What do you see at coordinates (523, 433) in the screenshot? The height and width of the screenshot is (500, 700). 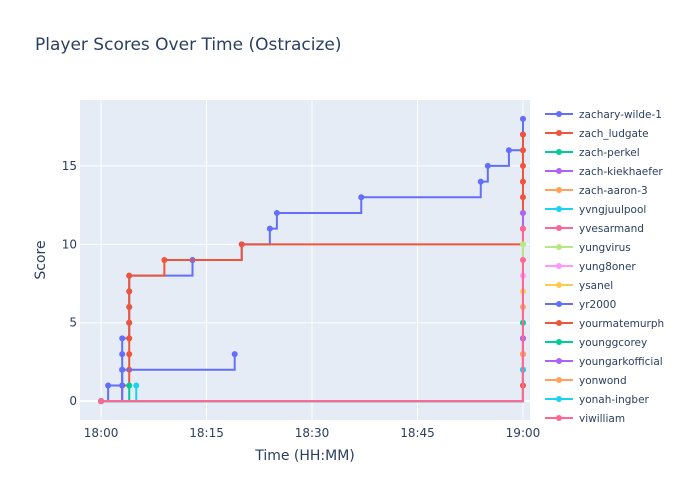 I see `x-tick-label: 19:00` at bounding box center [523, 433].